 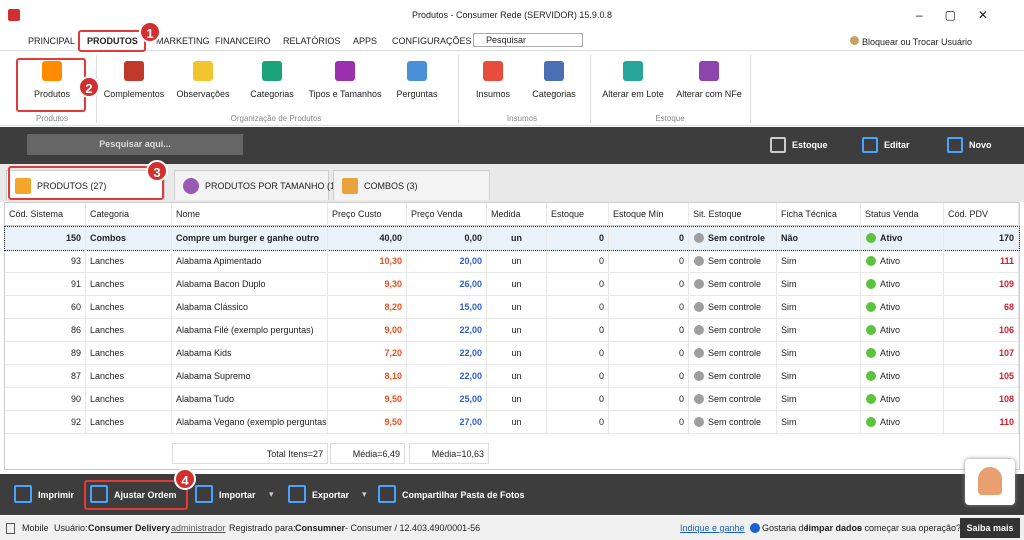 I want to click on action-button: Ajustar Ordem, so click(x=145, y=495).